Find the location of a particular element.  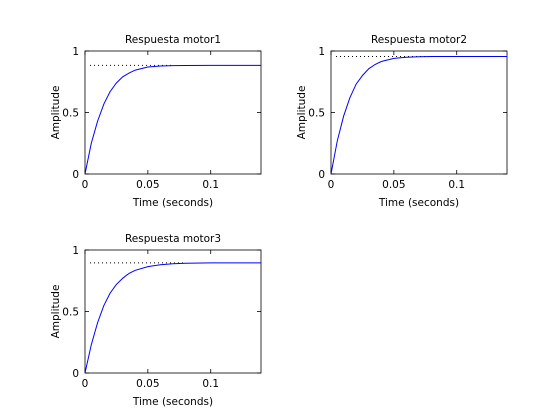

chart-title: Respuesta motor2 is located at coordinates (419, 40).